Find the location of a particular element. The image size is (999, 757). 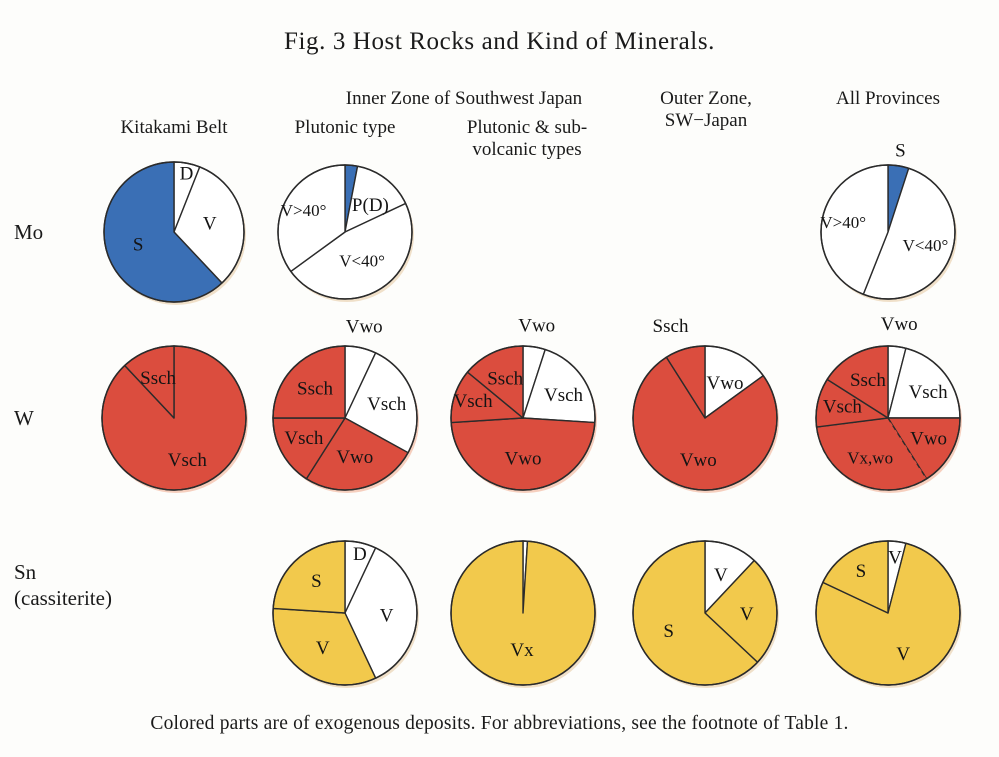

pie-chart-w-all-provinces: Vwo Vsch Vwo Vx,wo Vsch Ssch is located at coordinates (888, 418).